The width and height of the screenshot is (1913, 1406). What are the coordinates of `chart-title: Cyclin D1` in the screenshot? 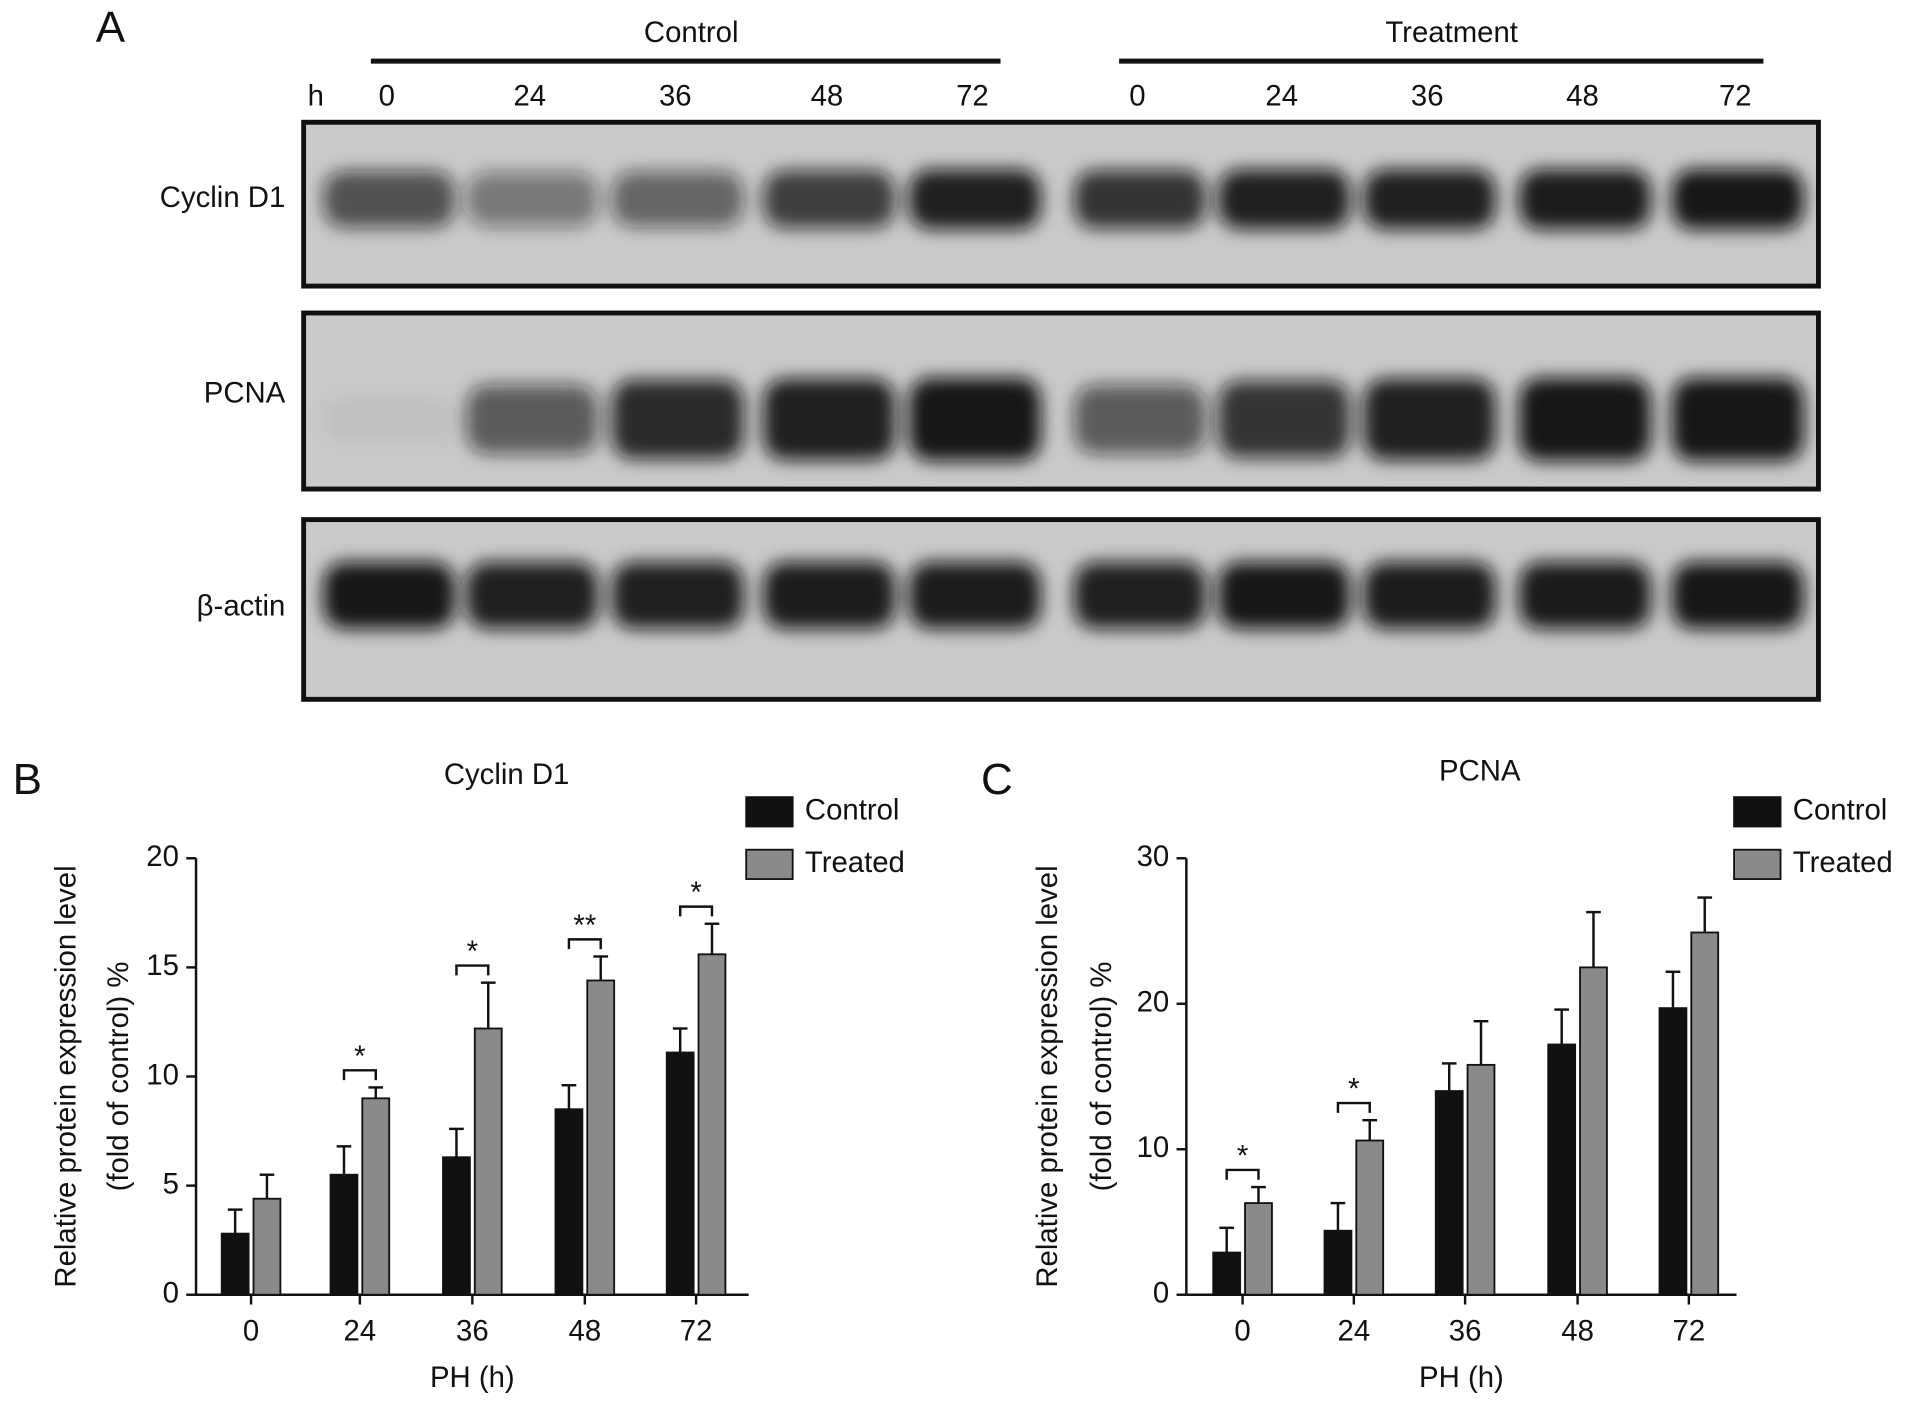 It's located at (507, 774).